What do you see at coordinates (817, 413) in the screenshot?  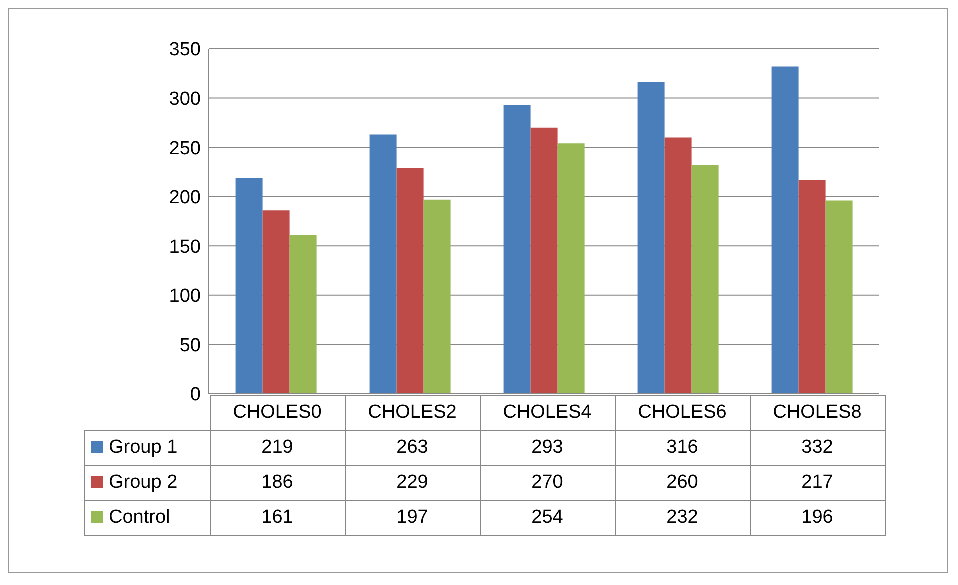 I see `x-tick-label: CHOLES8` at bounding box center [817, 413].